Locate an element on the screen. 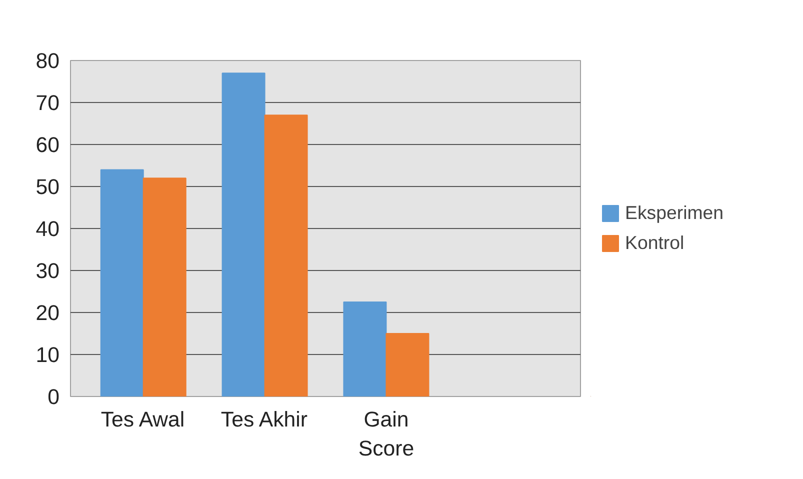  y-tick-label: 0 is located at coordinates (54, 397).